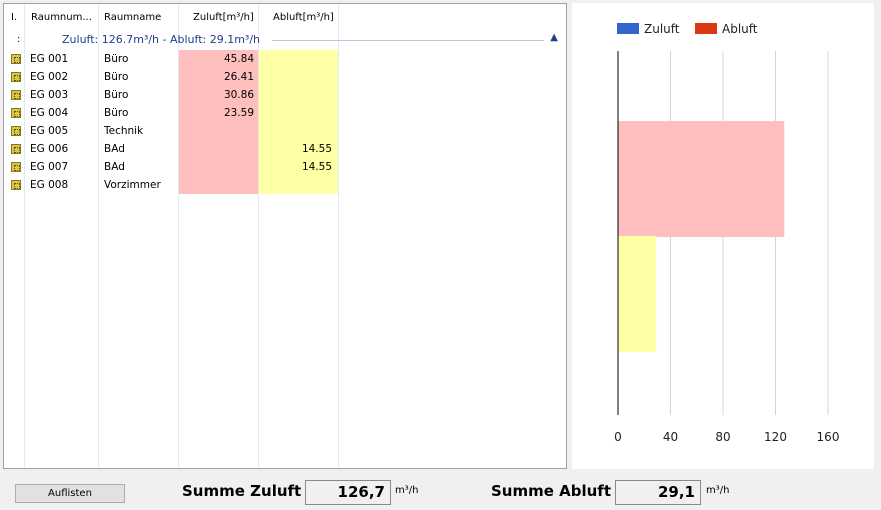 This screenshot has height=510, width=881. What do you see at coordinates (828, 437) in the screenshot?
I see `x-tick-label: 160` at bounding box center [828, 437].